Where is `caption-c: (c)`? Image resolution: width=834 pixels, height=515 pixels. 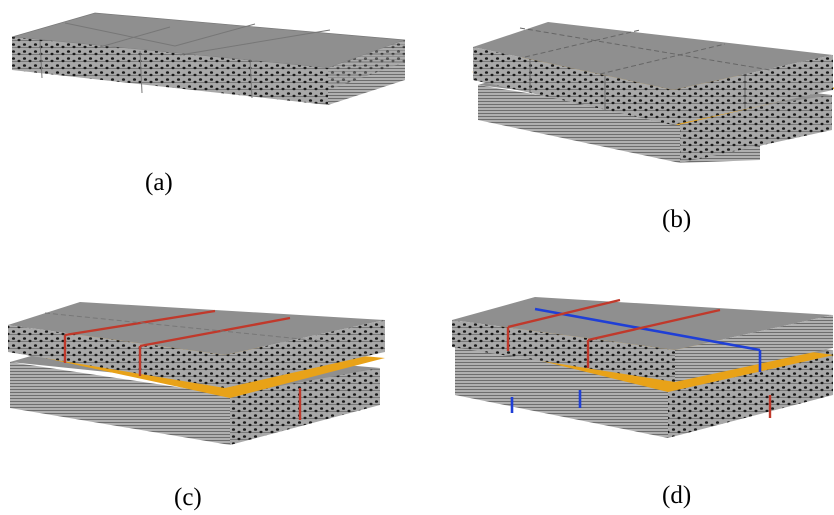 caption-c: (c) is located at coordinates (188, 497).